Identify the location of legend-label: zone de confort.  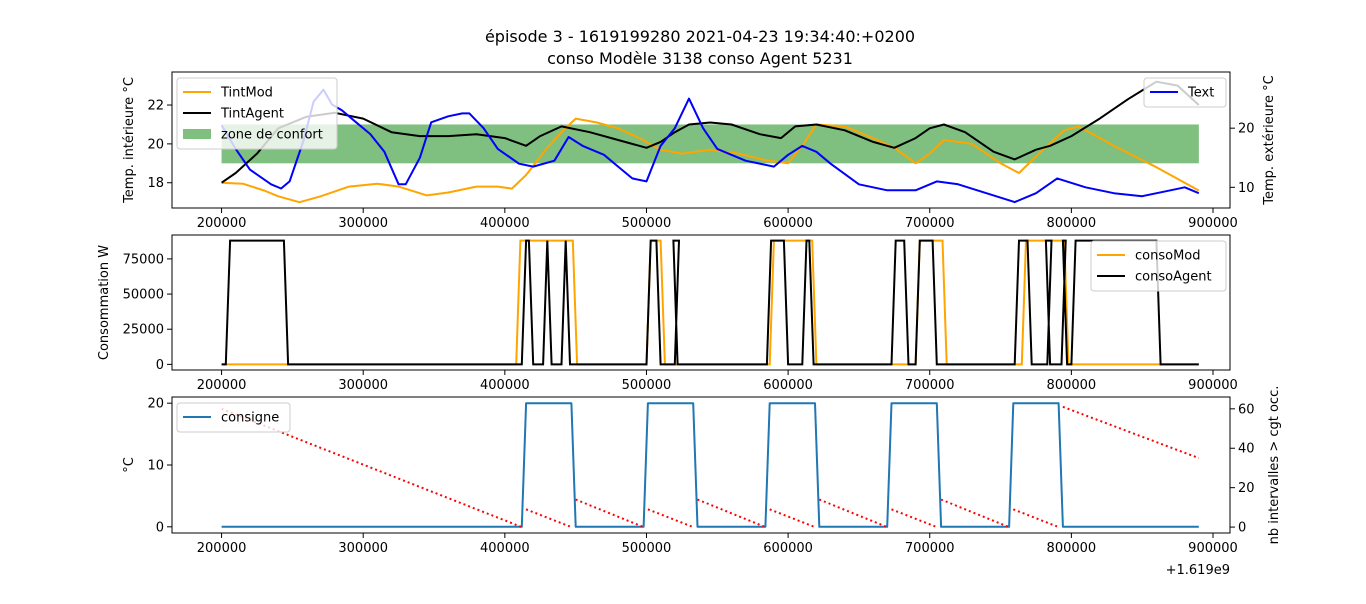
(272, 135).